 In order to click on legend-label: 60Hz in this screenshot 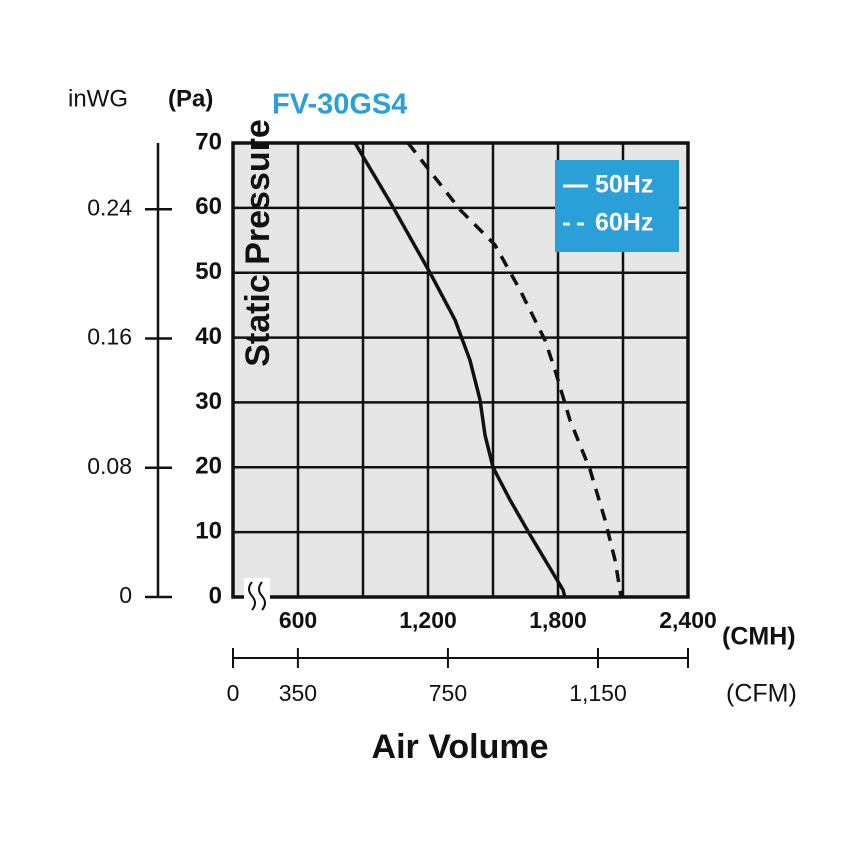, I will do `click(624, 223)`.